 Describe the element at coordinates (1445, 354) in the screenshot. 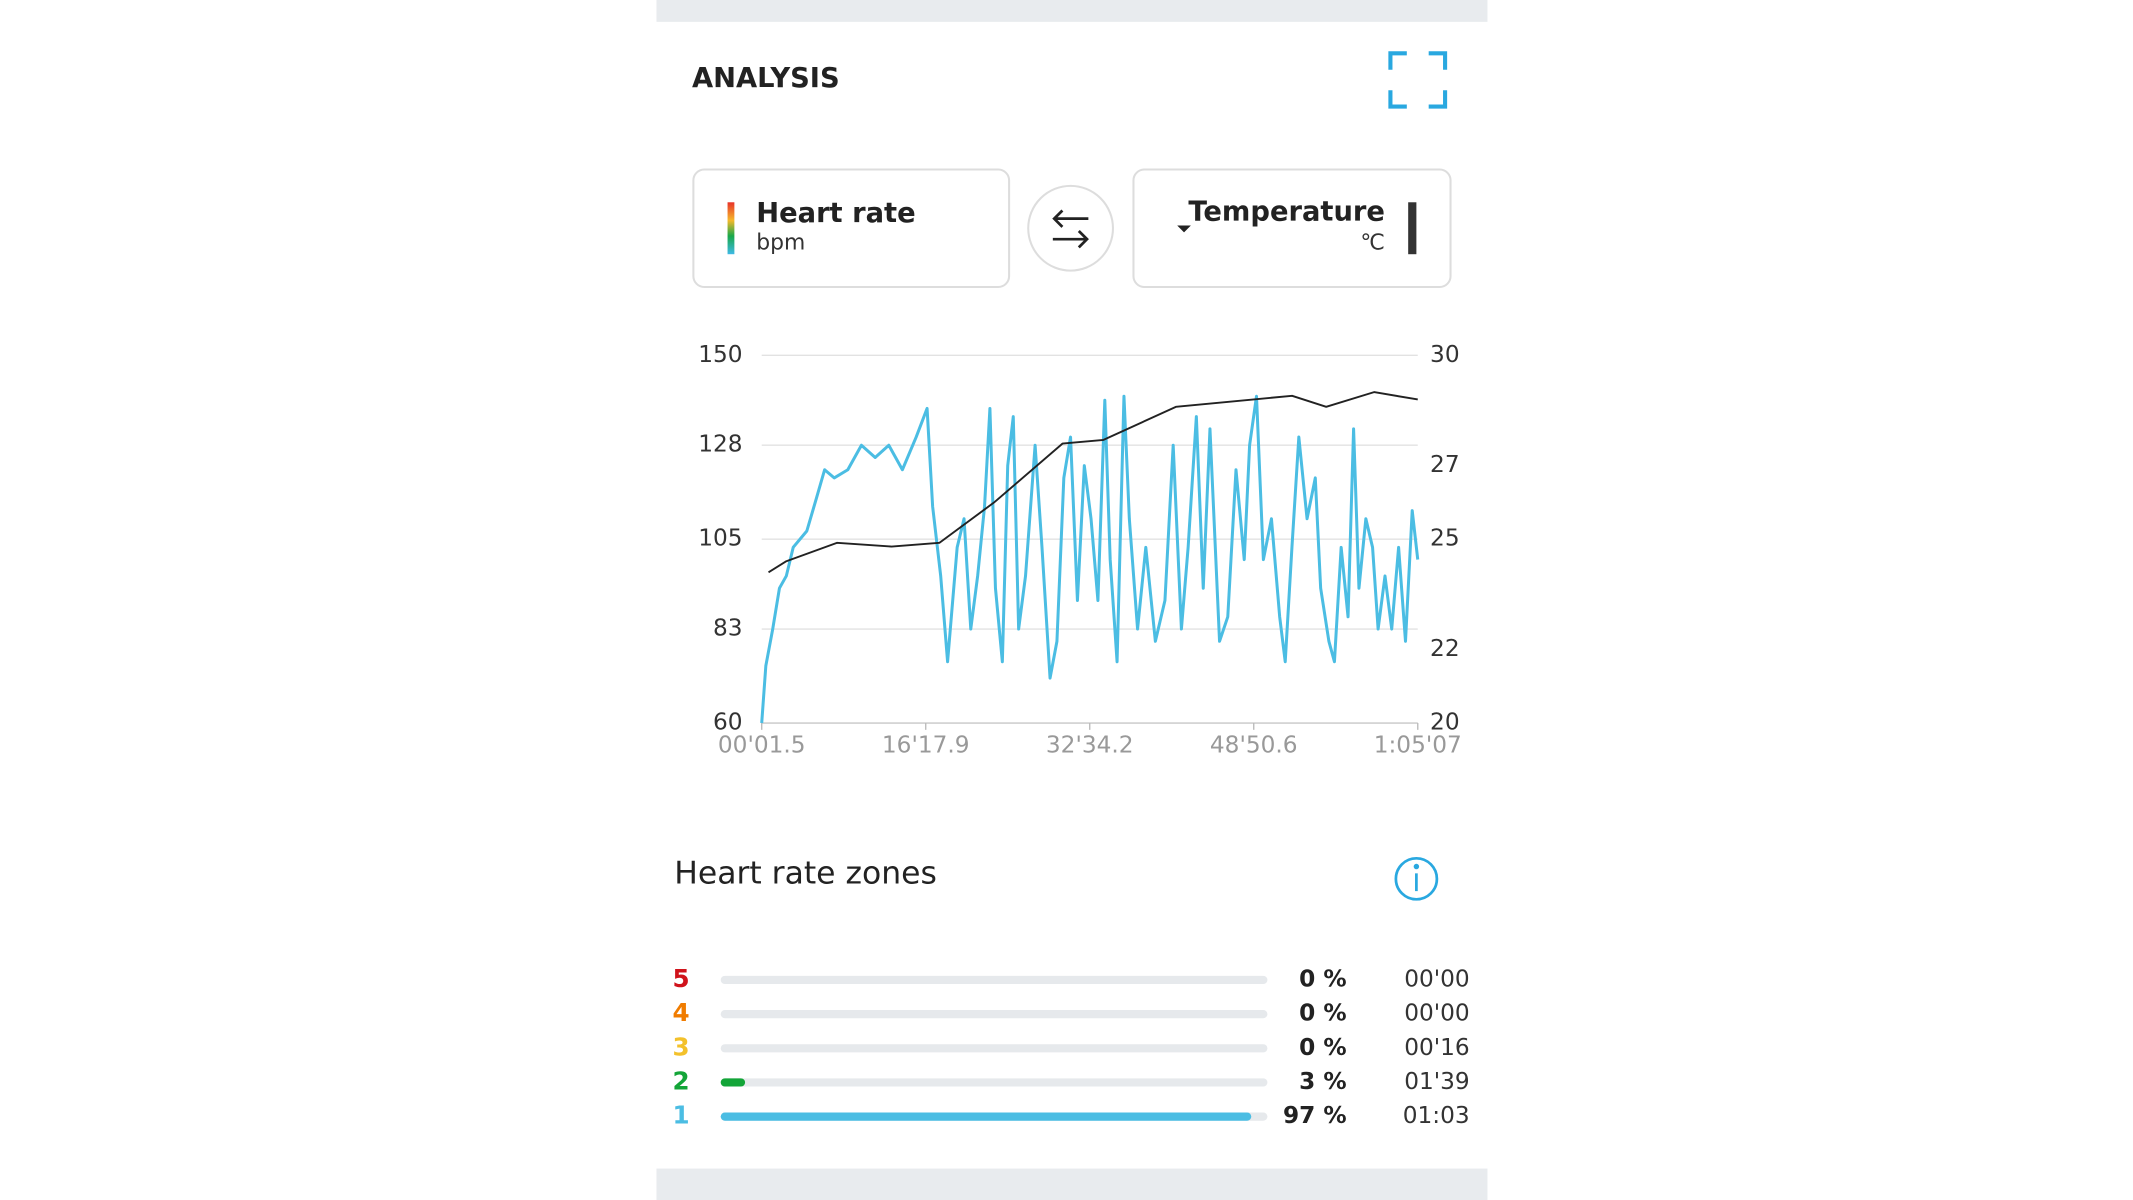

I see `y2-tick-label: 30` at that location.